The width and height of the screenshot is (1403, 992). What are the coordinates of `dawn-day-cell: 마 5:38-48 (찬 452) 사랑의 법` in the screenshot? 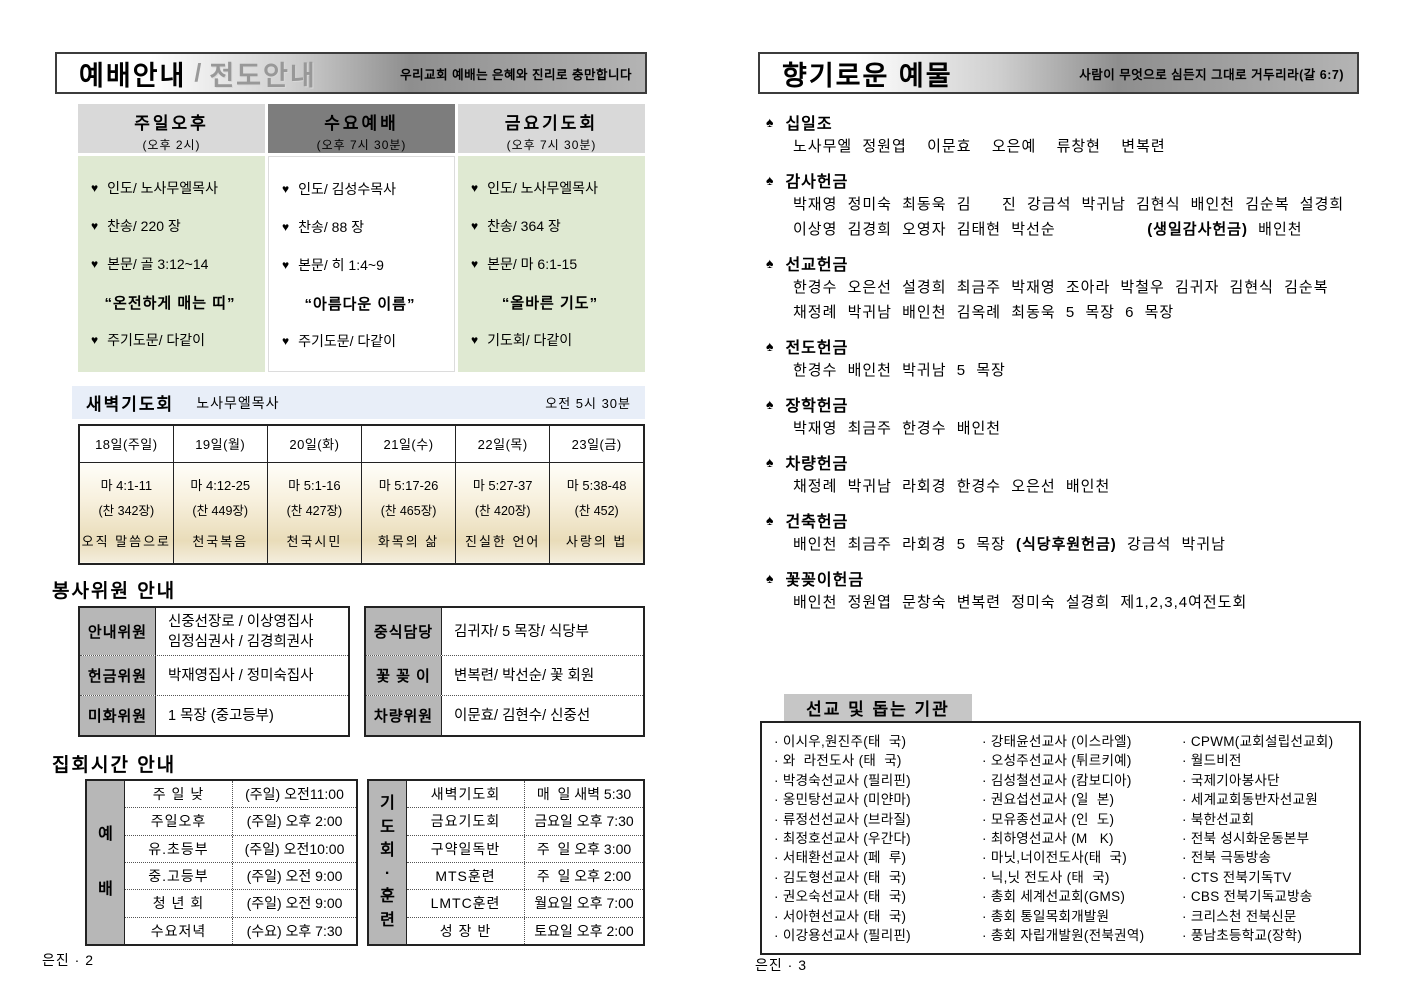 It's located at (597, 513).